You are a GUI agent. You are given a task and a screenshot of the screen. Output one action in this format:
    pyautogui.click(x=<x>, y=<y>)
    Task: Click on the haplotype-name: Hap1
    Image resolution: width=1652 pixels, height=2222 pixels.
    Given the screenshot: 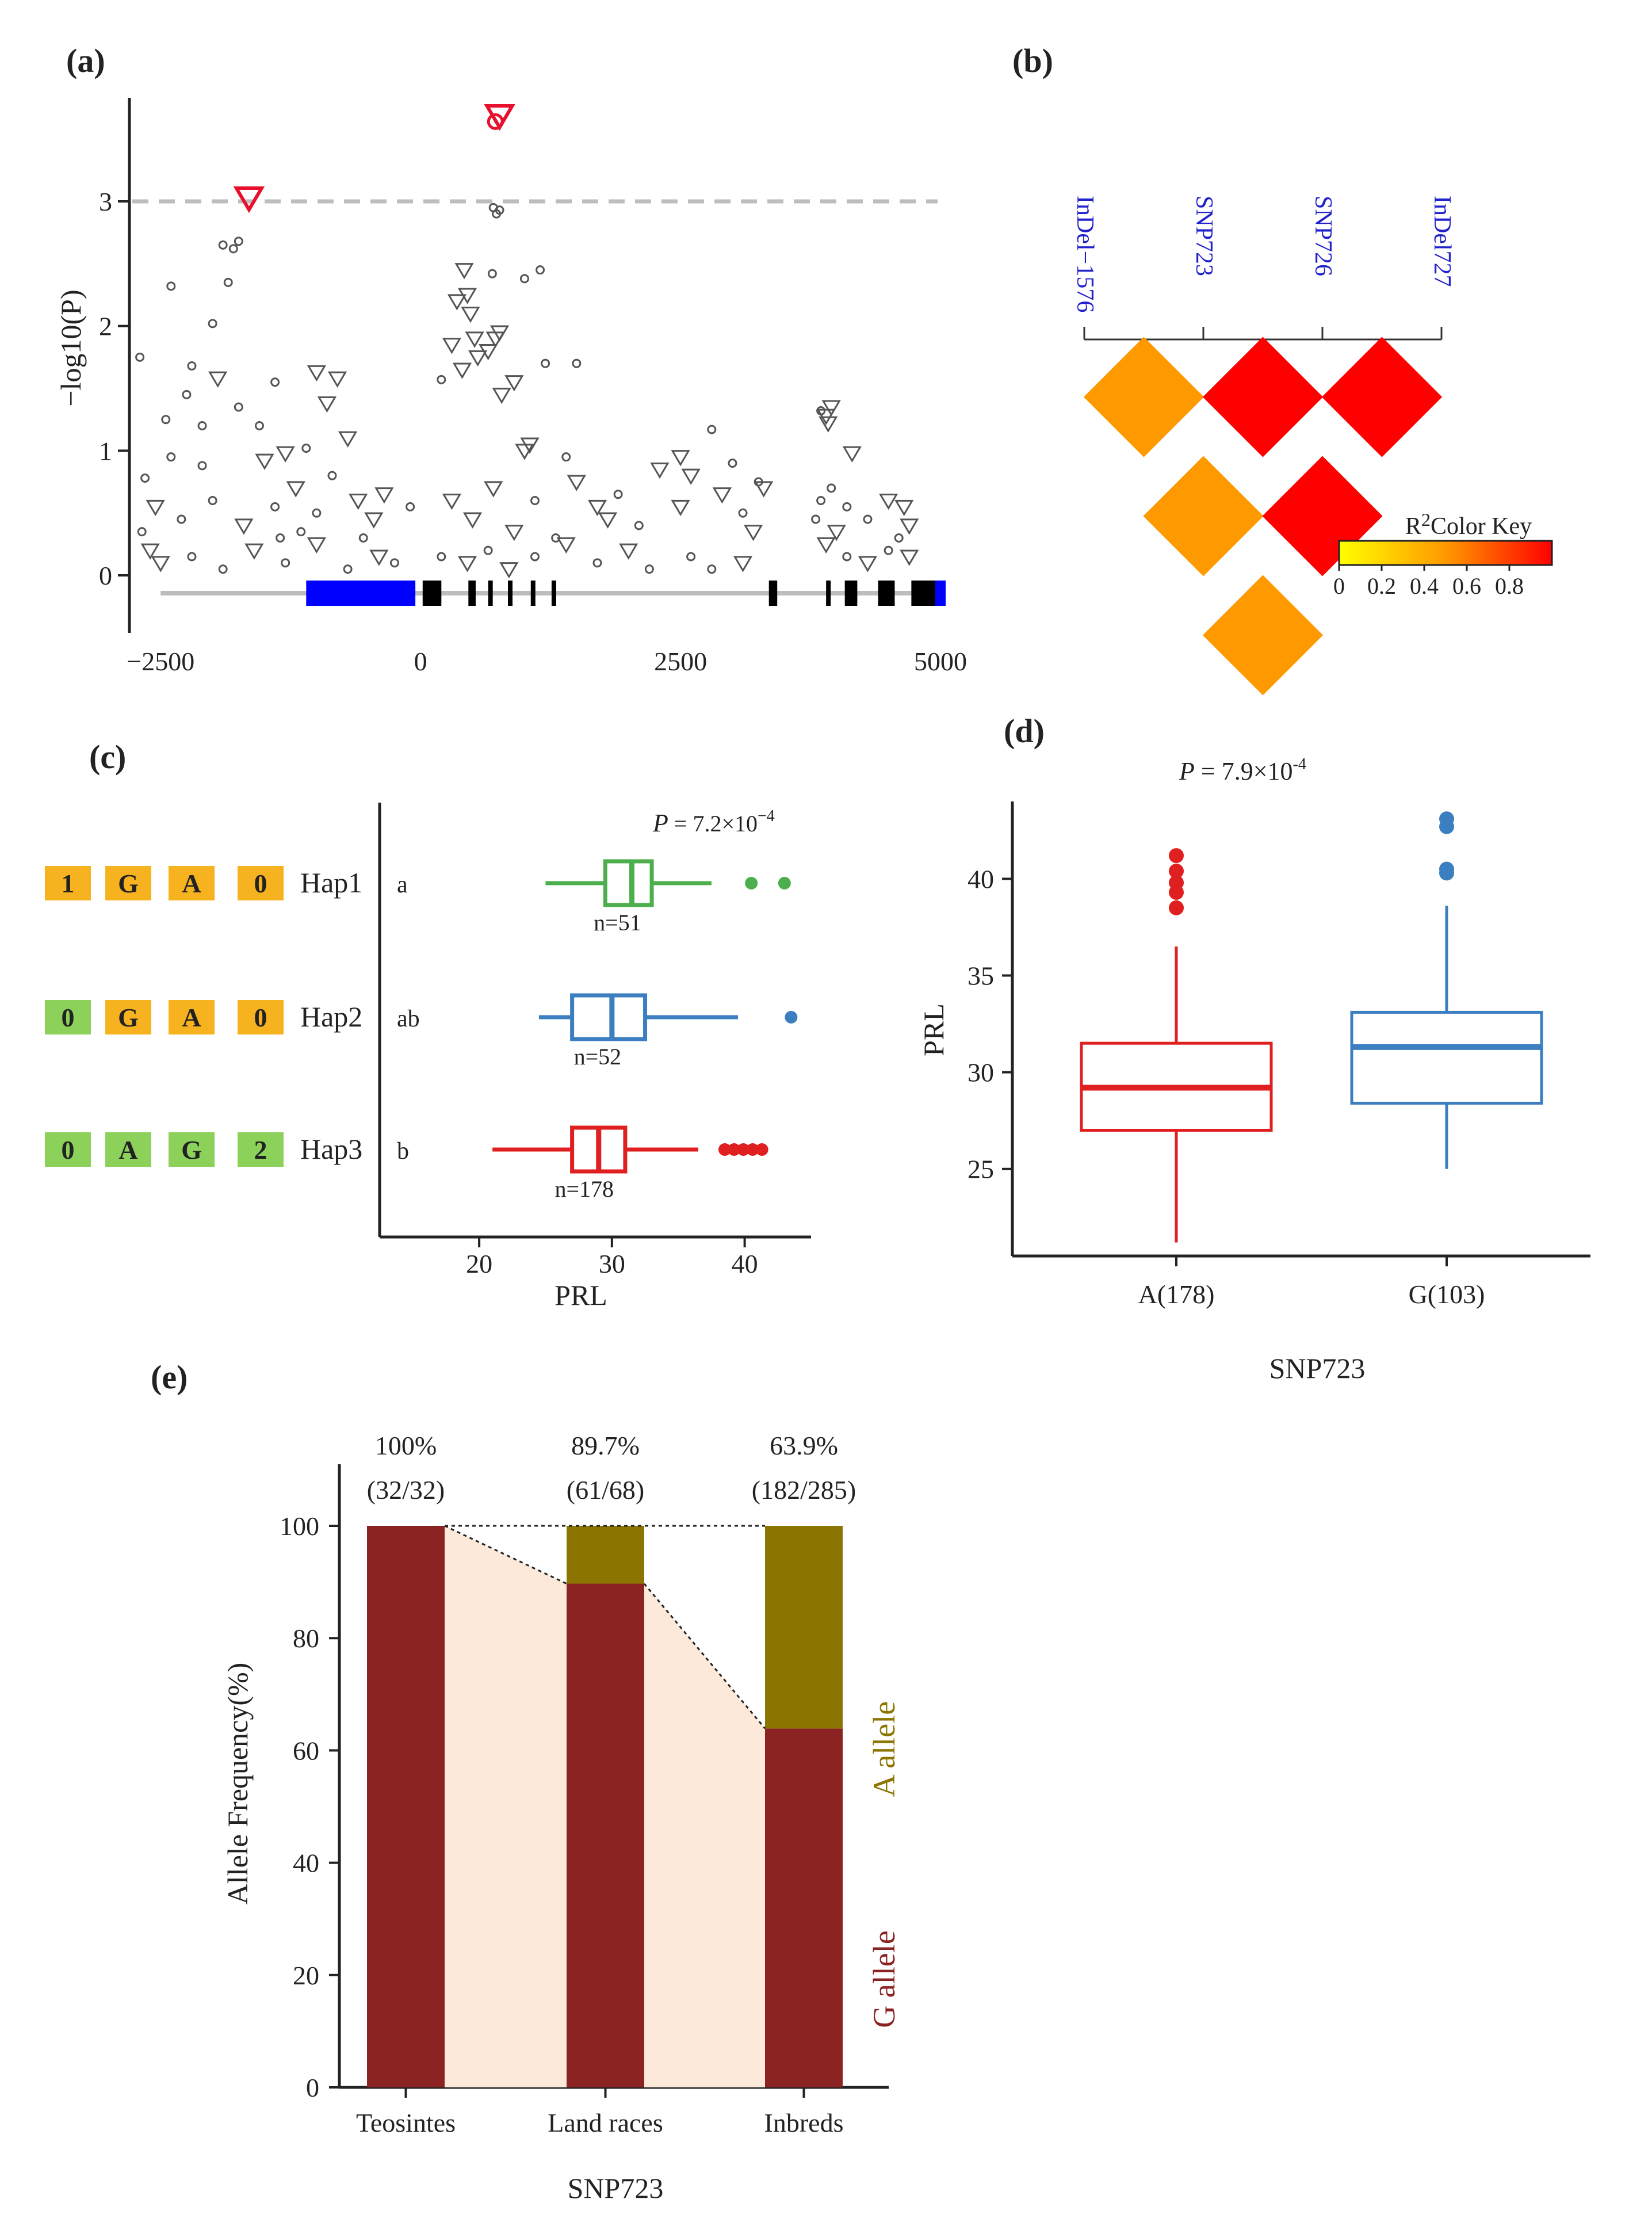 What is the action you would take?
    pyautogui.click(x=331, y=882)
    